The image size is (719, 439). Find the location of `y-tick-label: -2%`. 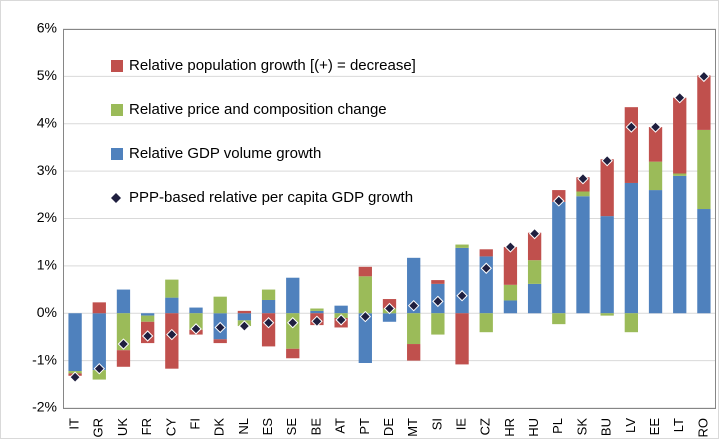

y-tick-label: -2% is located at coordinates (44, 407).